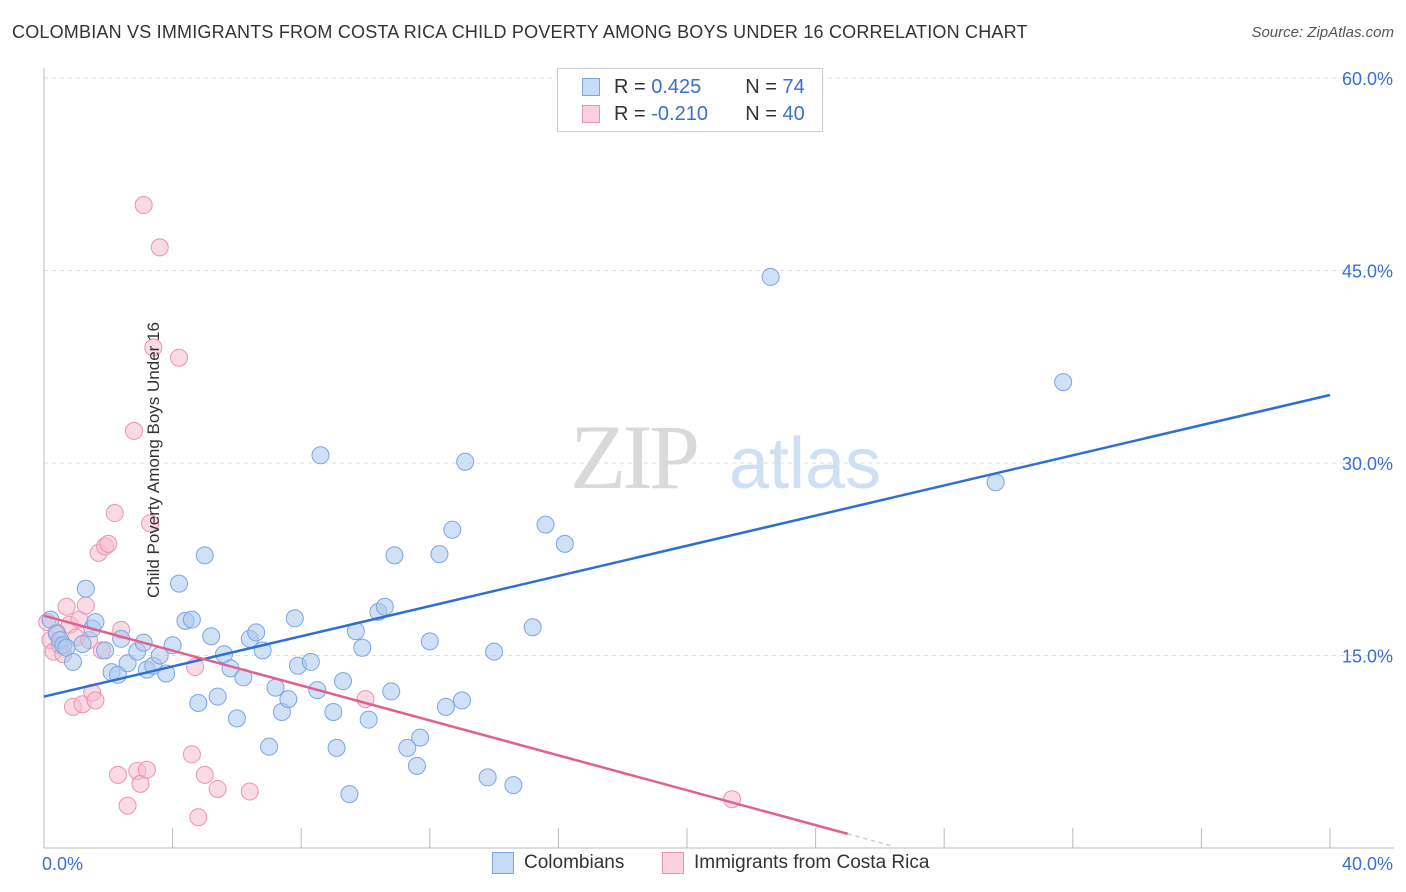 This screenshot has height=892, width=1406. What do you see at coordinates (446, 725) in the screenshot?
I see `costa-rica-trend-line` at bounding box center [446, 725].